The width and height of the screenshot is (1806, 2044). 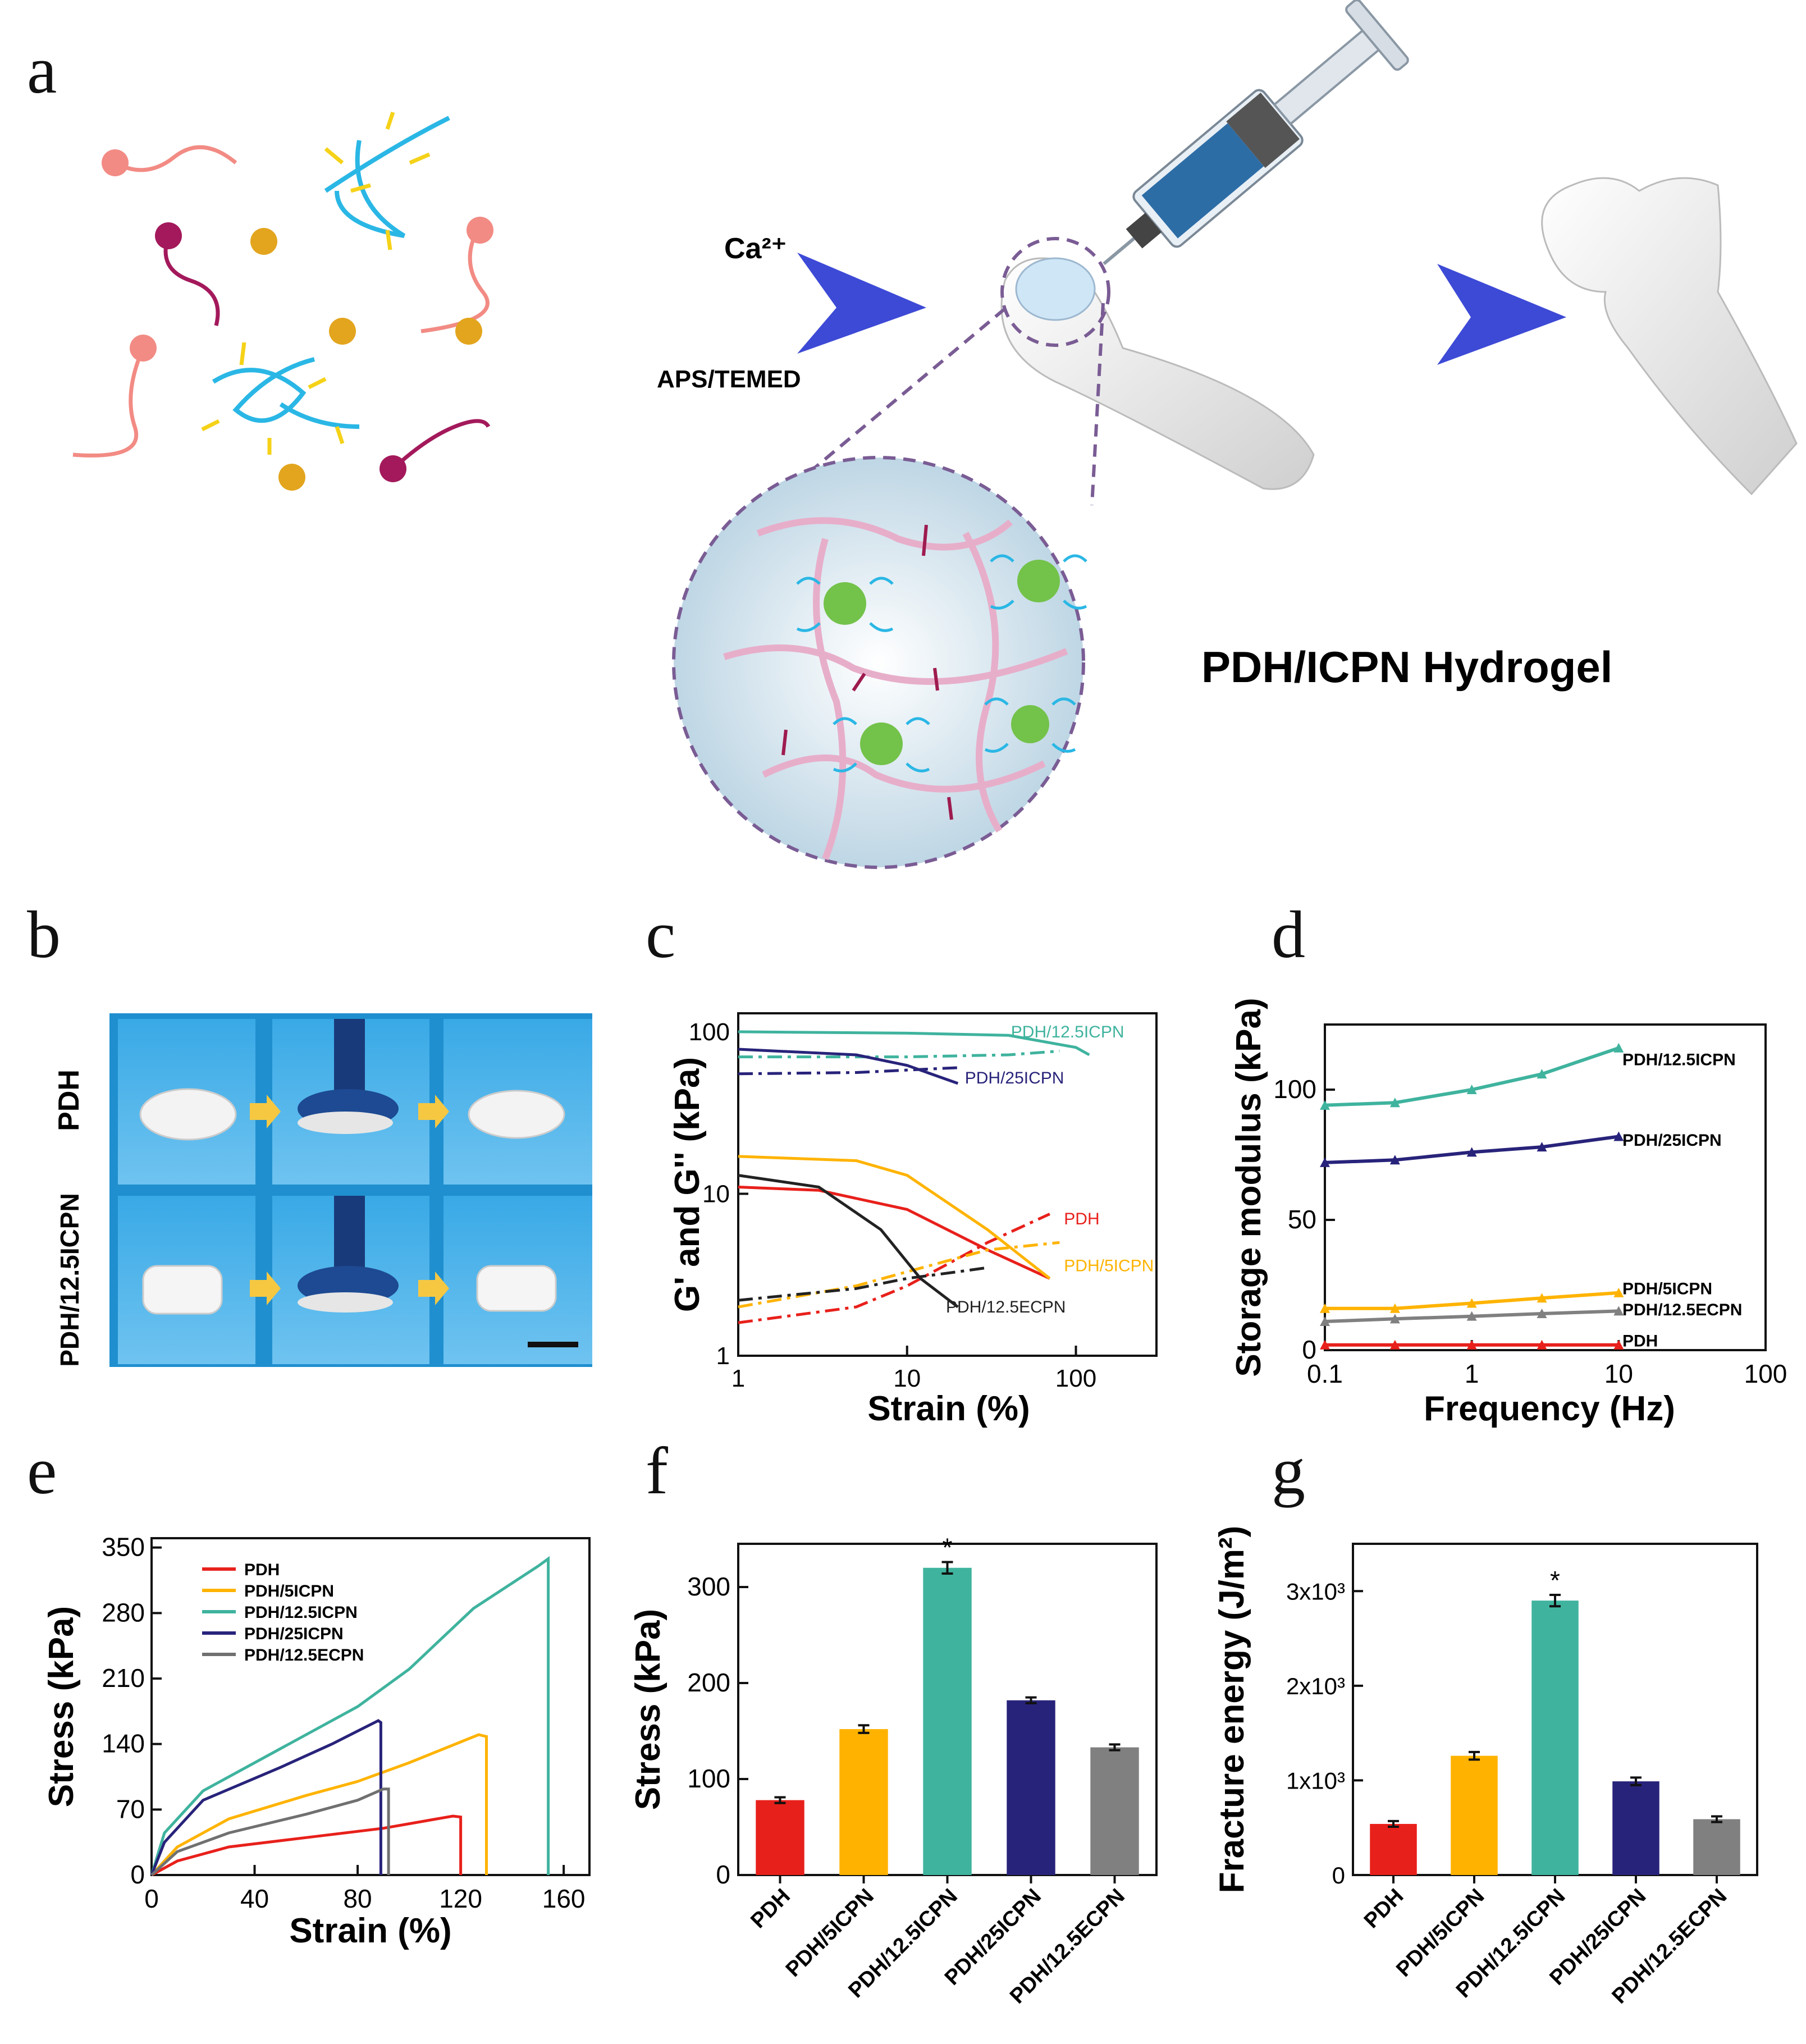 What do you see at coordinates (1232, 1710) in the screenshot?
I see `y-axis-label: Fracture energy (J/m²)` at bounding box center [1232, 1710].